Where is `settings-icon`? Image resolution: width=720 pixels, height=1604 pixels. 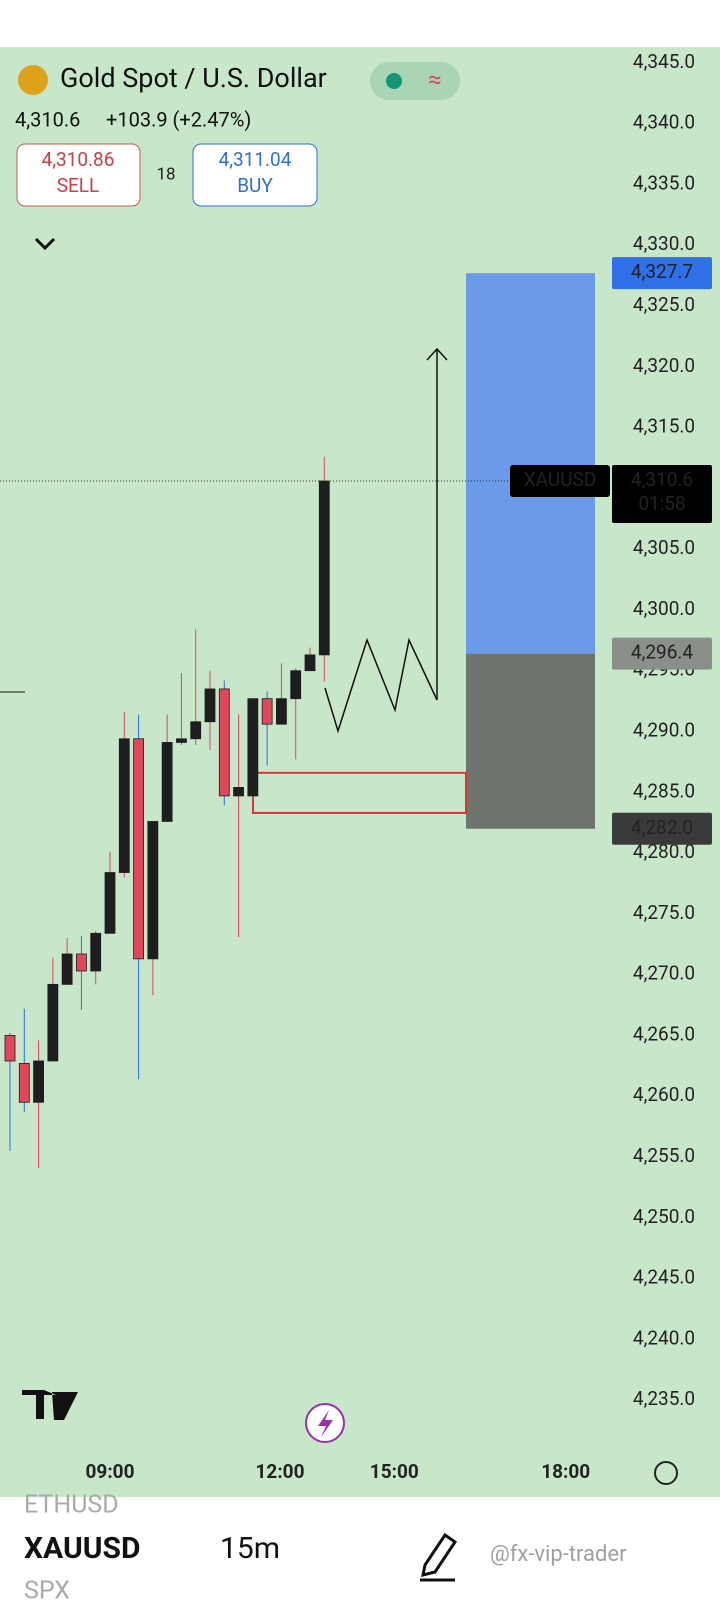 settings-icon is located at coordinates (666, 1473).